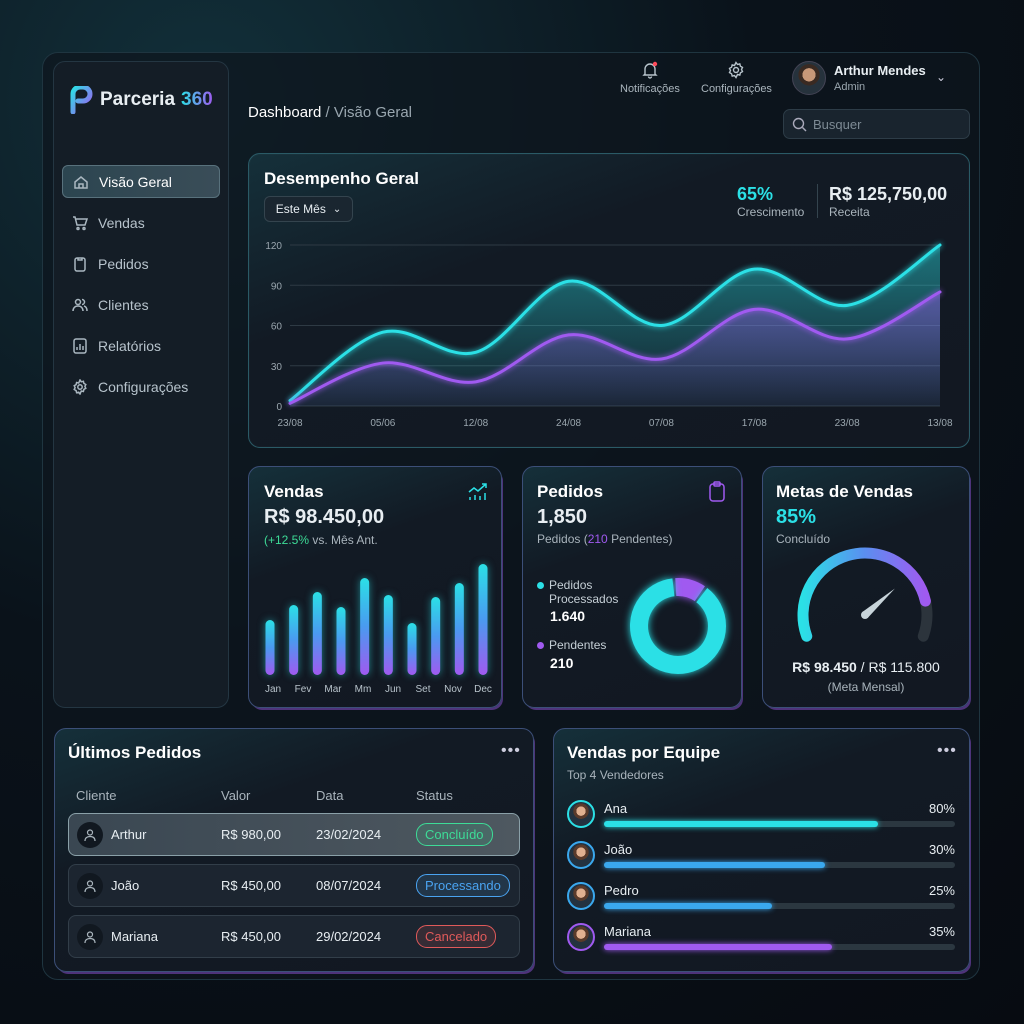 Image resolution: width=1024 pixels, height=1024 pixels. I want to click on status-badge: Processando, so click(463, 885).